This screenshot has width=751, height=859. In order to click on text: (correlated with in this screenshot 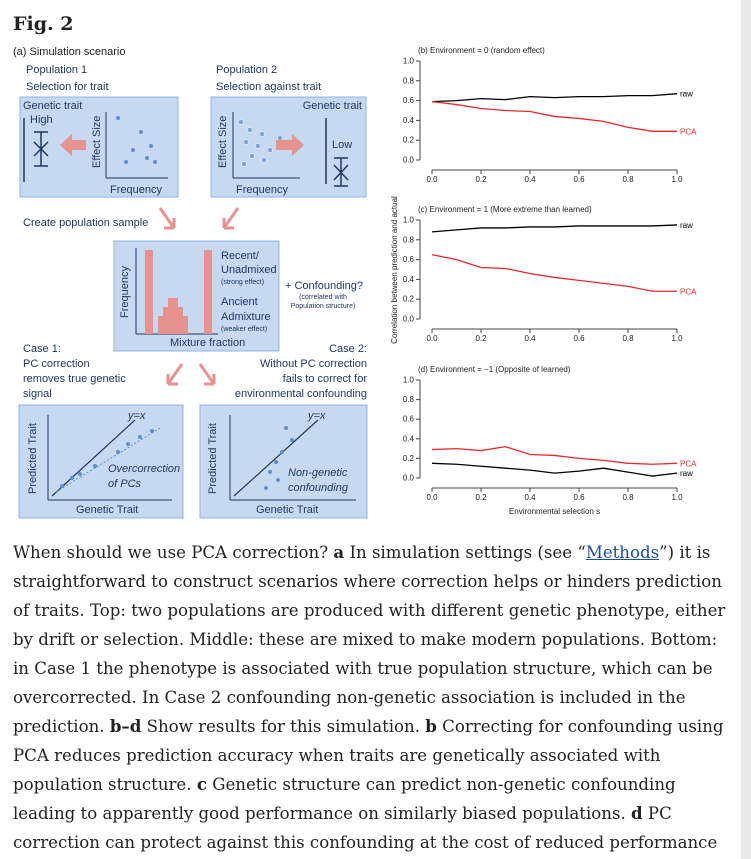, I will do `click(323, 297)`.